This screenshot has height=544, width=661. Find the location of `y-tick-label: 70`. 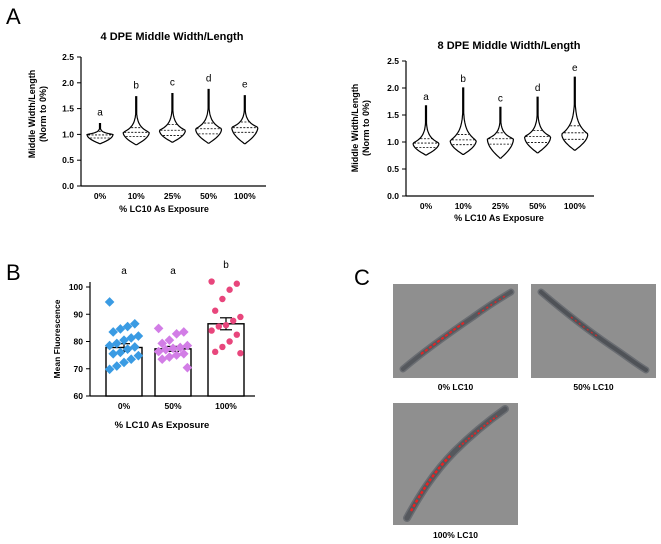

y-tick-label: 70 is located at coordinates (79, 369).